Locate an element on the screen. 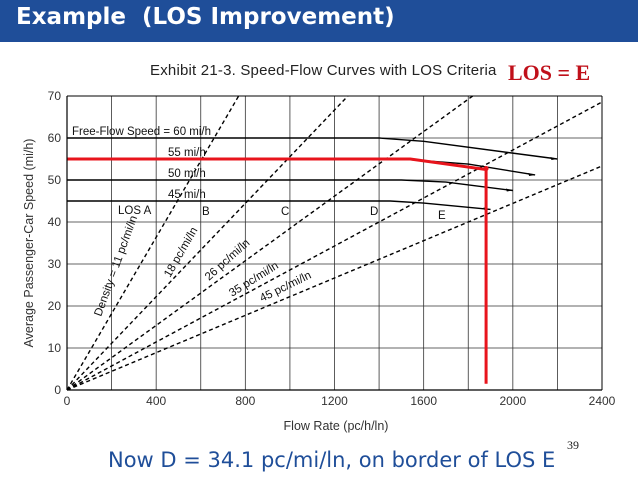 This screenshot has height=478, width=638. speed-curve-label: 50 mi/h is located at coordinates (187, 174).